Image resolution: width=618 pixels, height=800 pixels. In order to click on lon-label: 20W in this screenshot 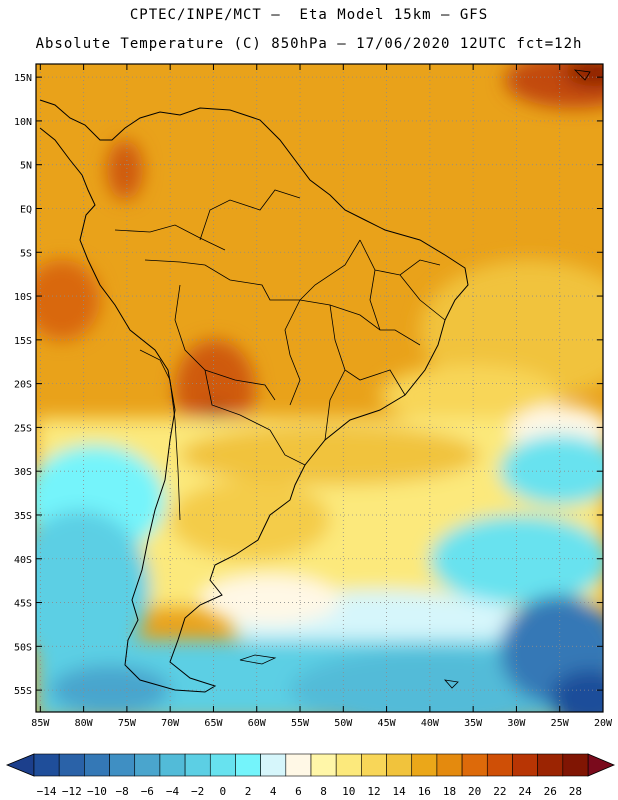, I will do `click(603, 723)`.